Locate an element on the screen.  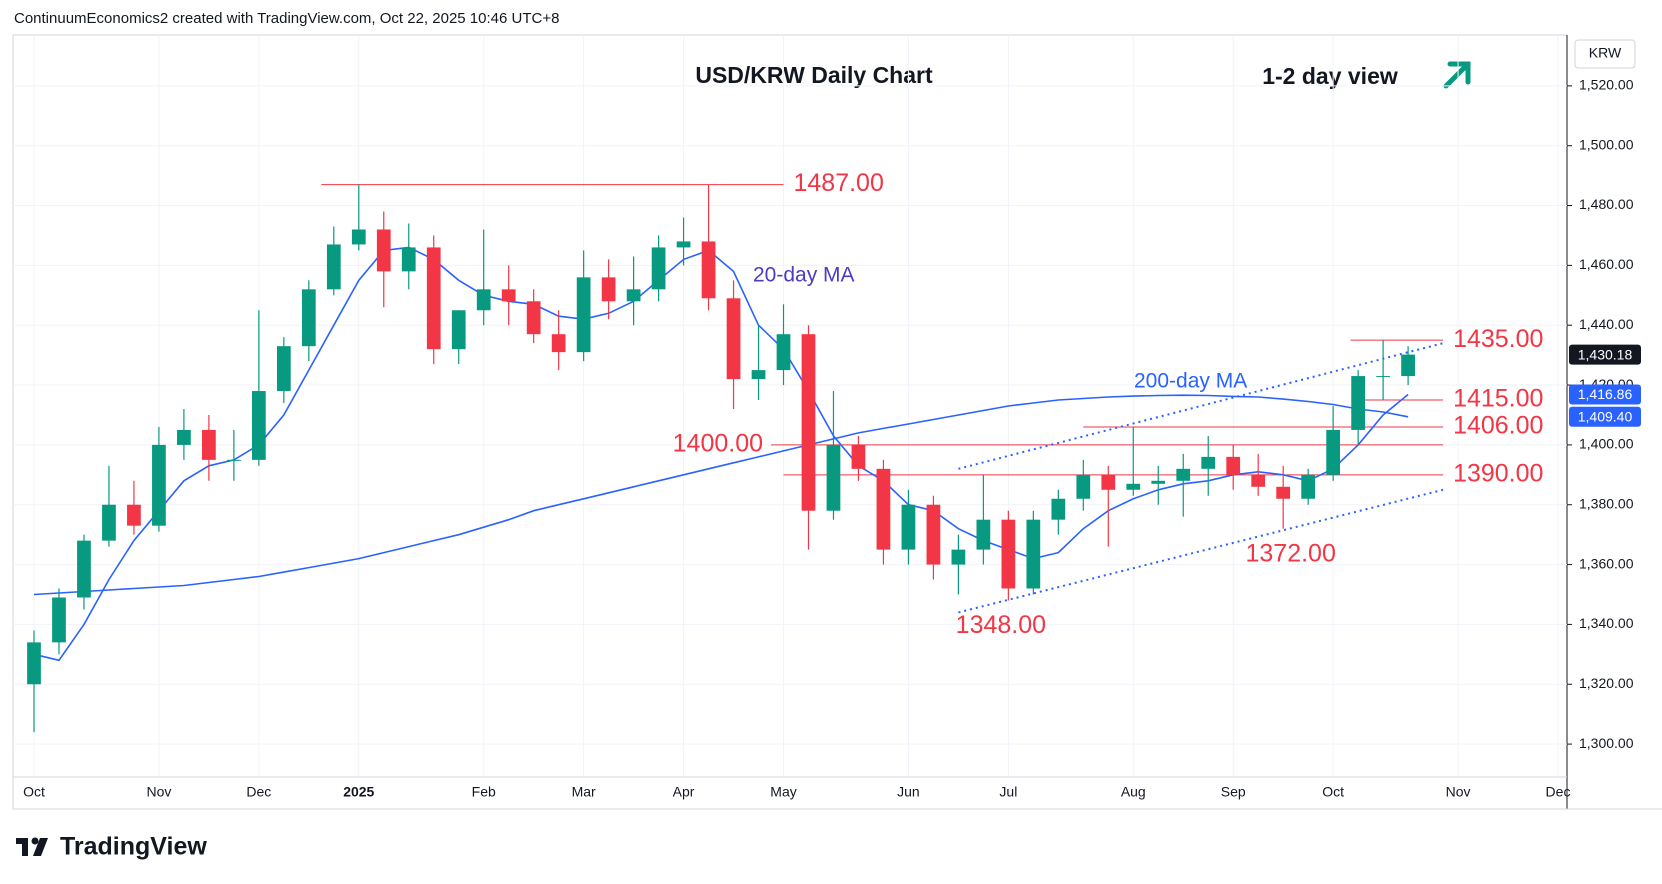
y-tick-label: 1,380.00 is located at coordinates (1606, 503).